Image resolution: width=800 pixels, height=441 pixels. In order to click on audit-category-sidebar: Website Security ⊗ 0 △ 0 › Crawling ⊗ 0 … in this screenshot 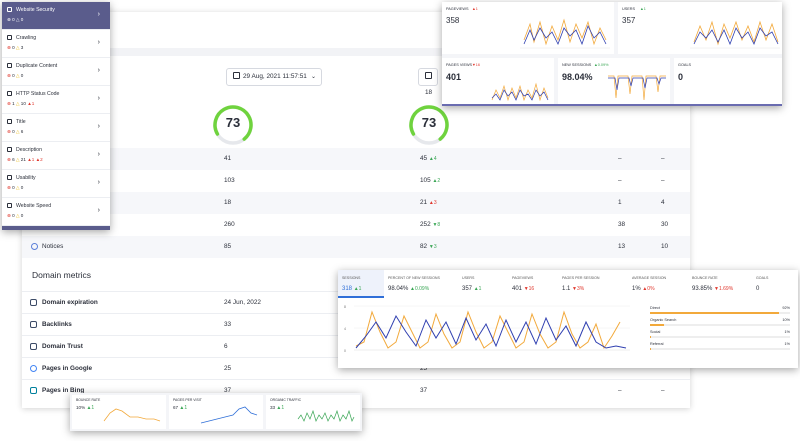, I will do `click(56, 116)`.